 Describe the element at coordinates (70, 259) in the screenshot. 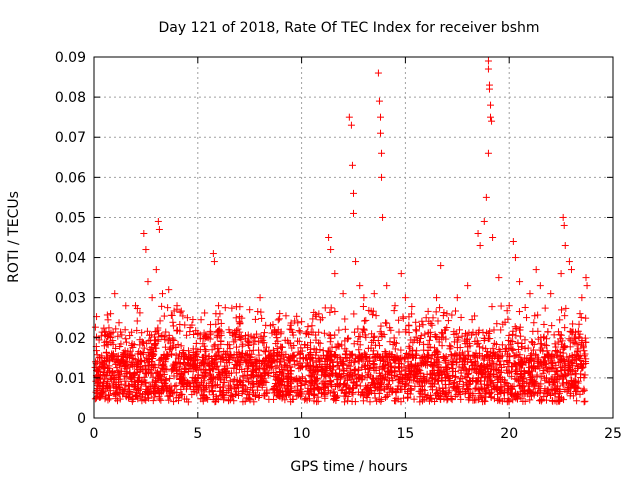

I see `y-tick-label: 0.04` at that location.